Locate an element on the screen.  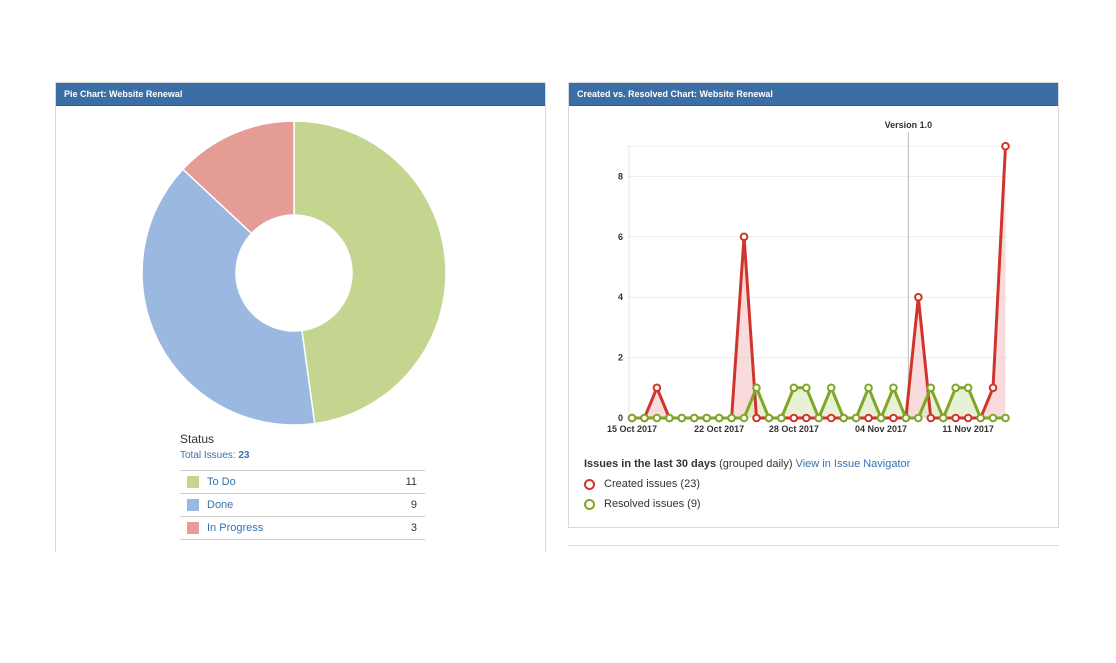
pie-slice-done is located at coordinates (228, 297).